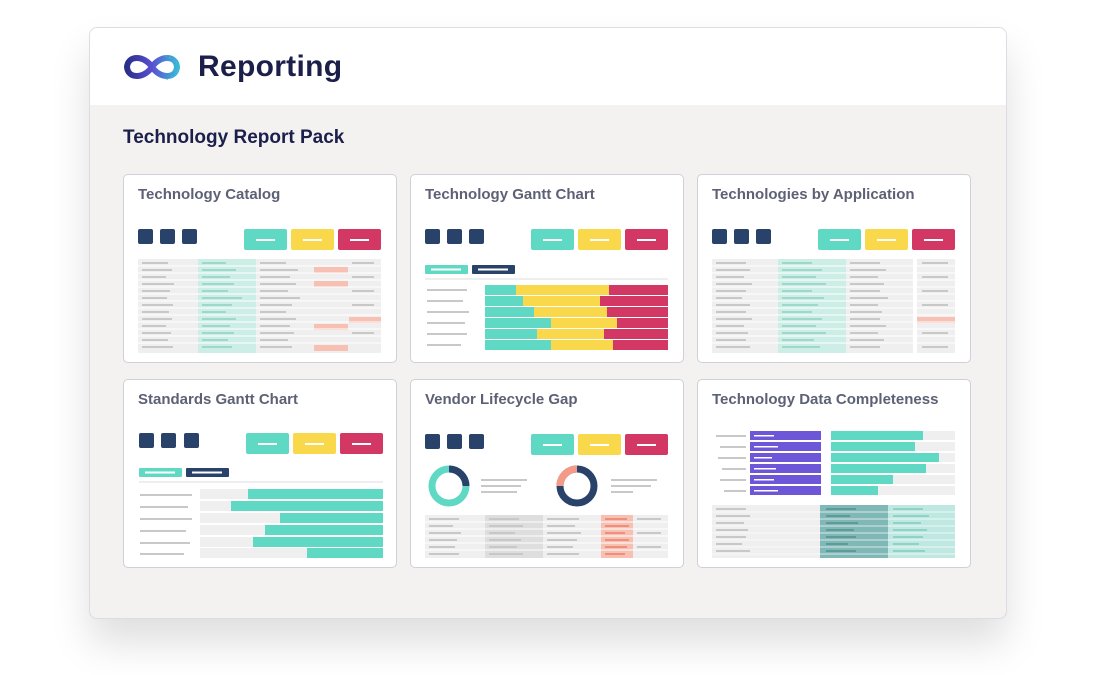 The height and width of the screenshot is (675, 1096). Describe the element at coordinates (261, 495) in the screenshot. I see `bar-preview-thumbnail` at that location.